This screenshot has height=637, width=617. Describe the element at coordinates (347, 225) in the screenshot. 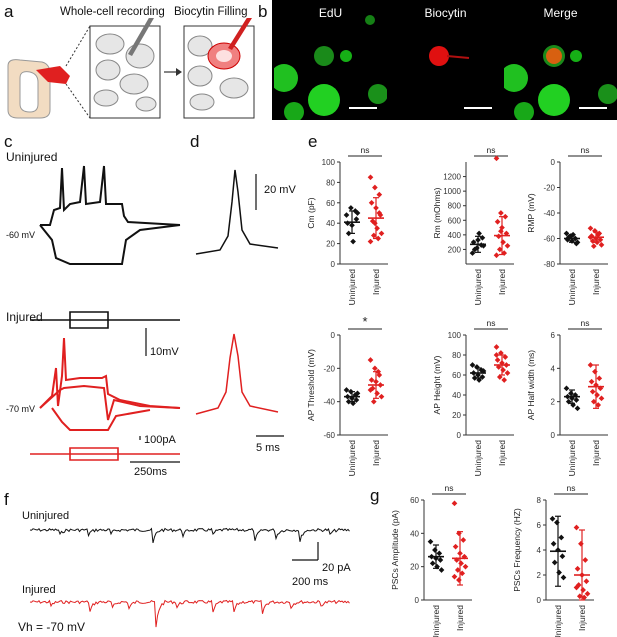

I see `scatter-chart-1: 0 20 40 60 80 100 Cm (pF) Uninjured Injured ns` at that location.